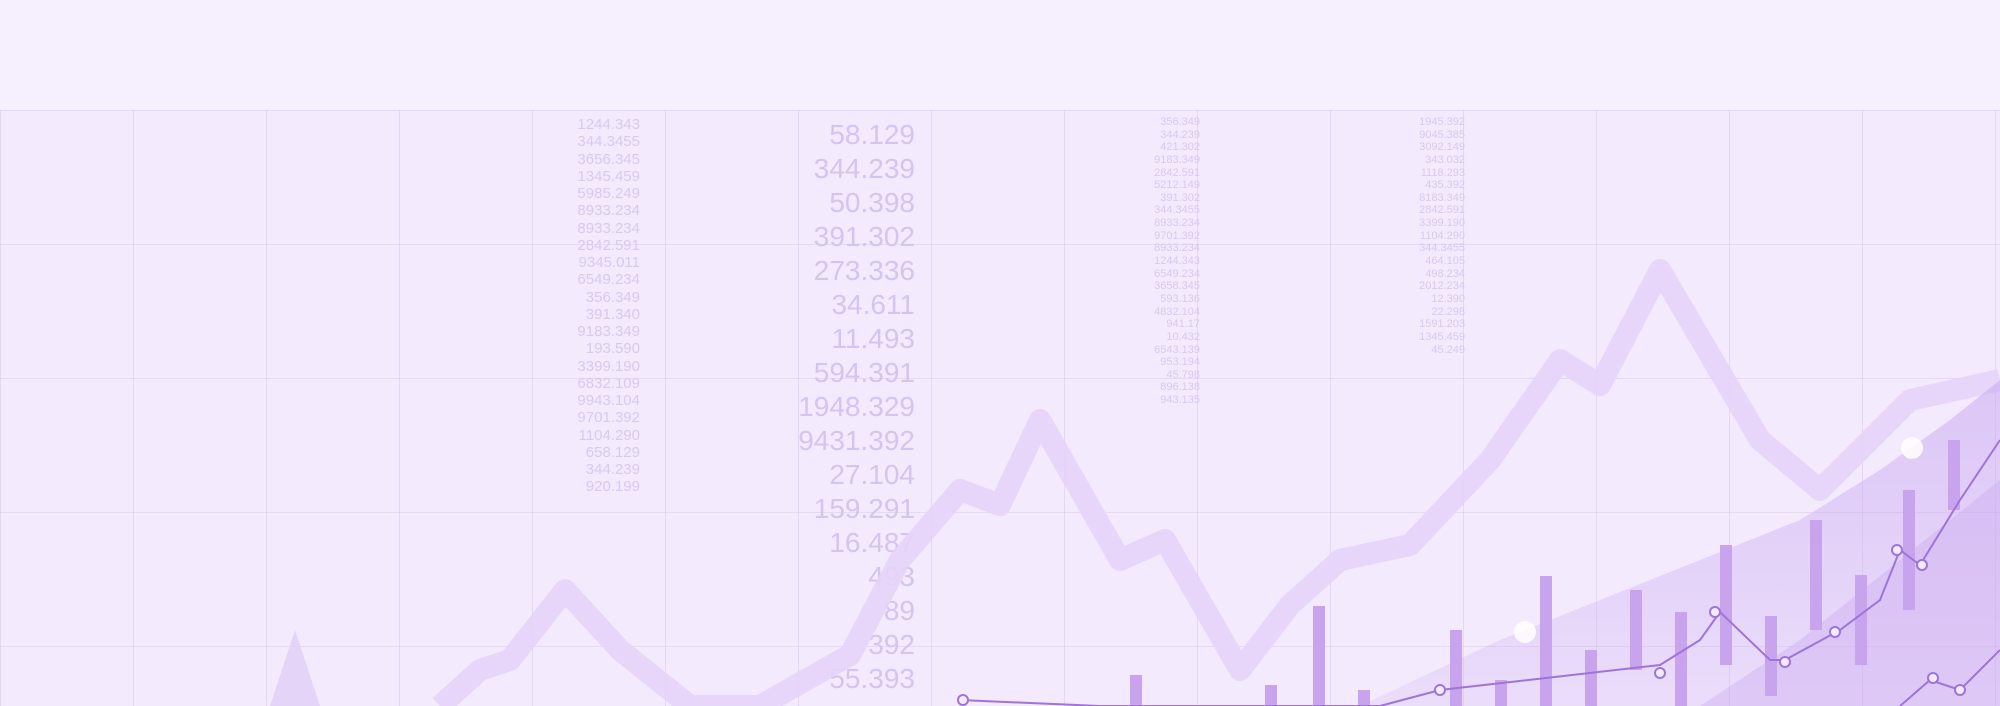 The height and width of the screenshot is (706, 2000). I want to click on stock-number: 50.398, so click(872, 202).